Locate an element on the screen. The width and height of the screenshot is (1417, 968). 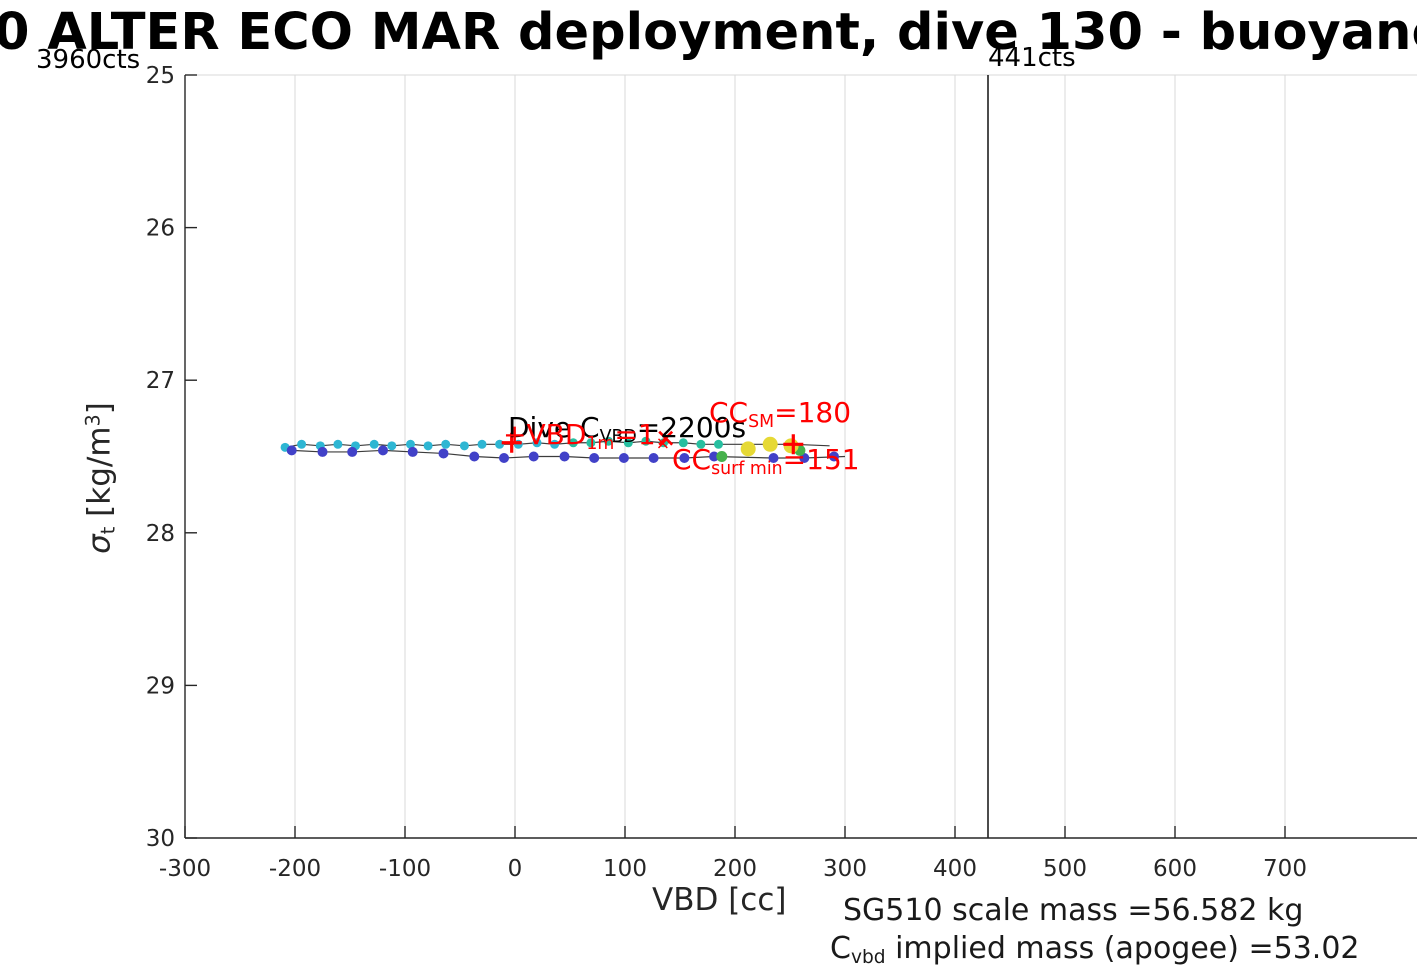
y-tick-label: 25 is located at coordinates (160, 76).